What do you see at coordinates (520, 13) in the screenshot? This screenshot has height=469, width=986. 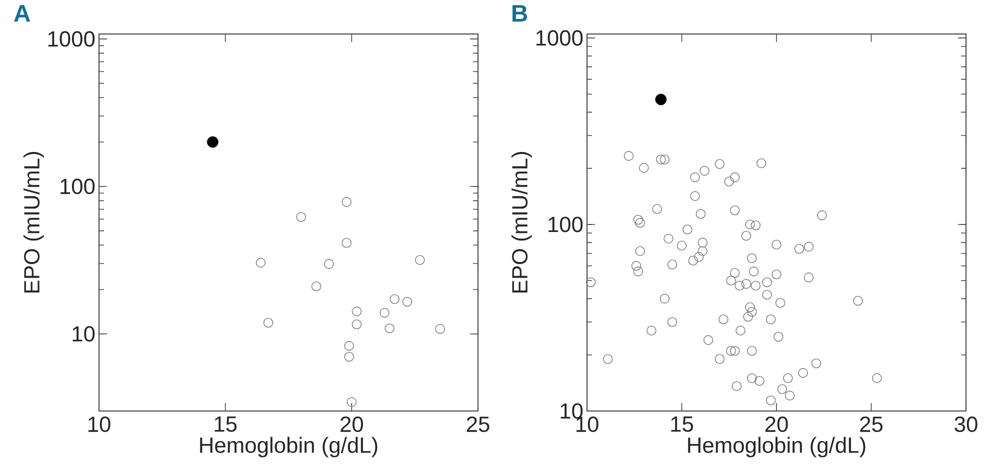 I see `chart-title: B` at bounding box center [520, 13].